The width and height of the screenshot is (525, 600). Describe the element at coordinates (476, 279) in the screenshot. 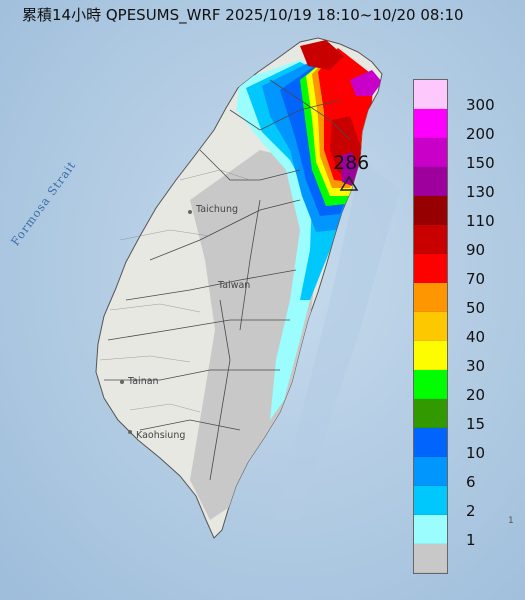

I see `legend-label: 70` at that location.